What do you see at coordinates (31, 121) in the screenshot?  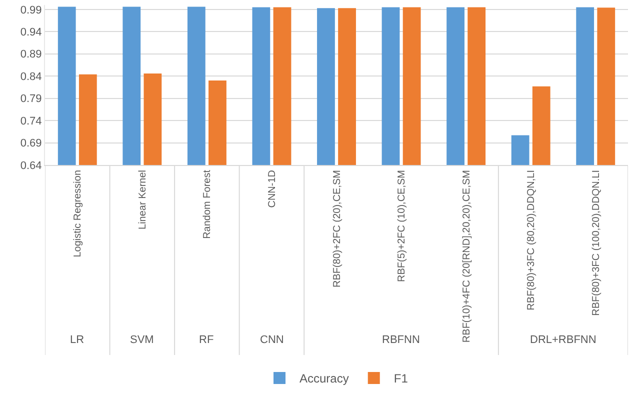 I see `y-tick-label: 0.74` at bounding box center [31, 121].